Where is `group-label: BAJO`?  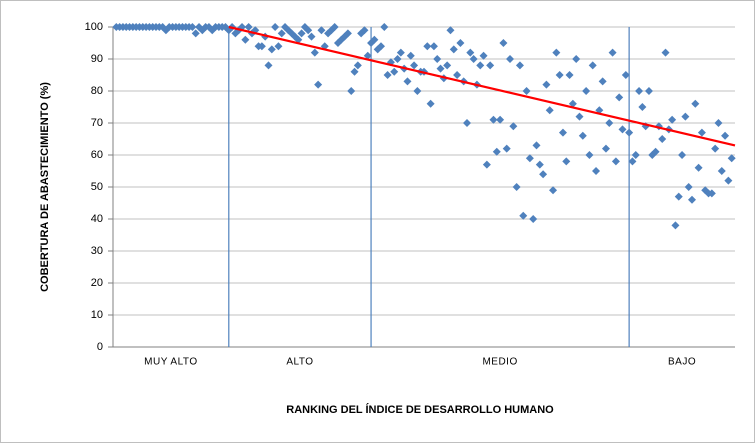 group-label: BAJO is located at coordinates (682, 362).